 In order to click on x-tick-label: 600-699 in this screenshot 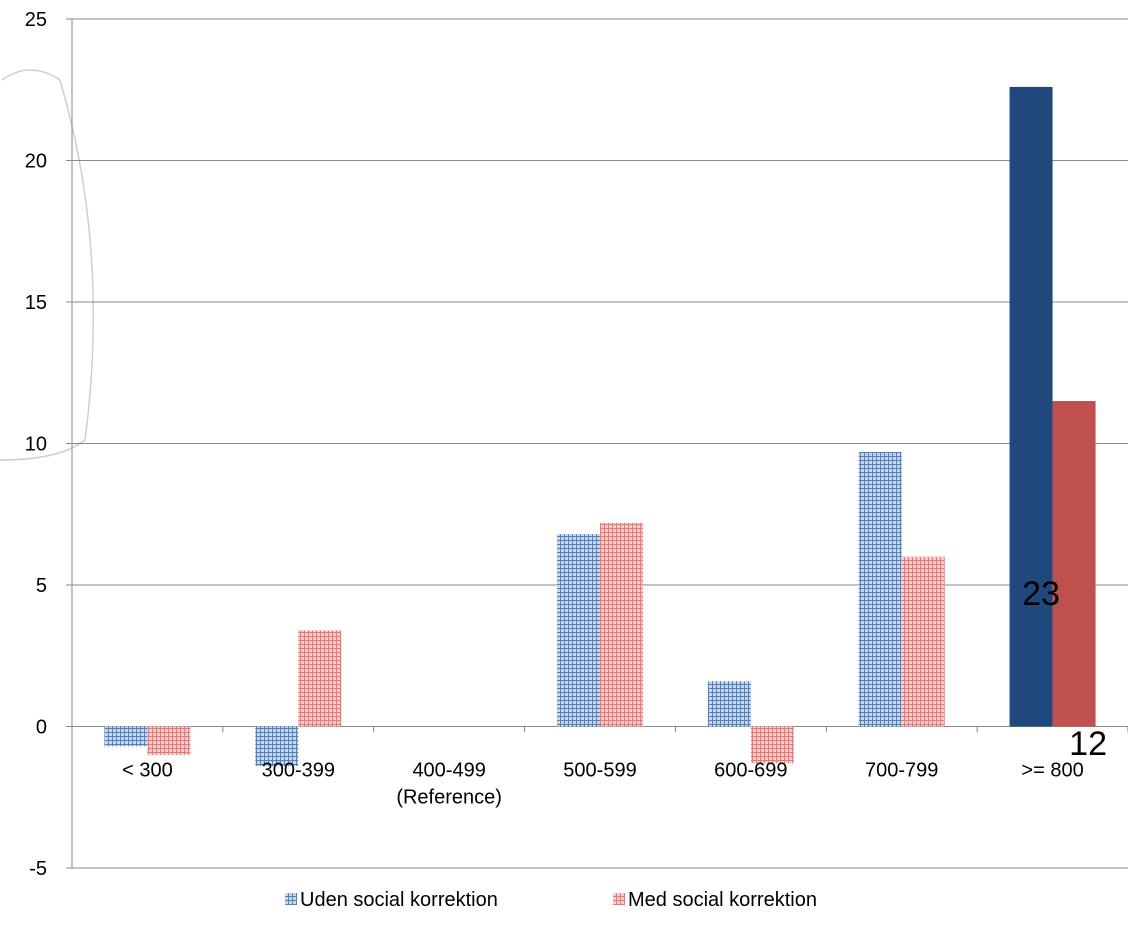, I will do `click(750, 771)`.